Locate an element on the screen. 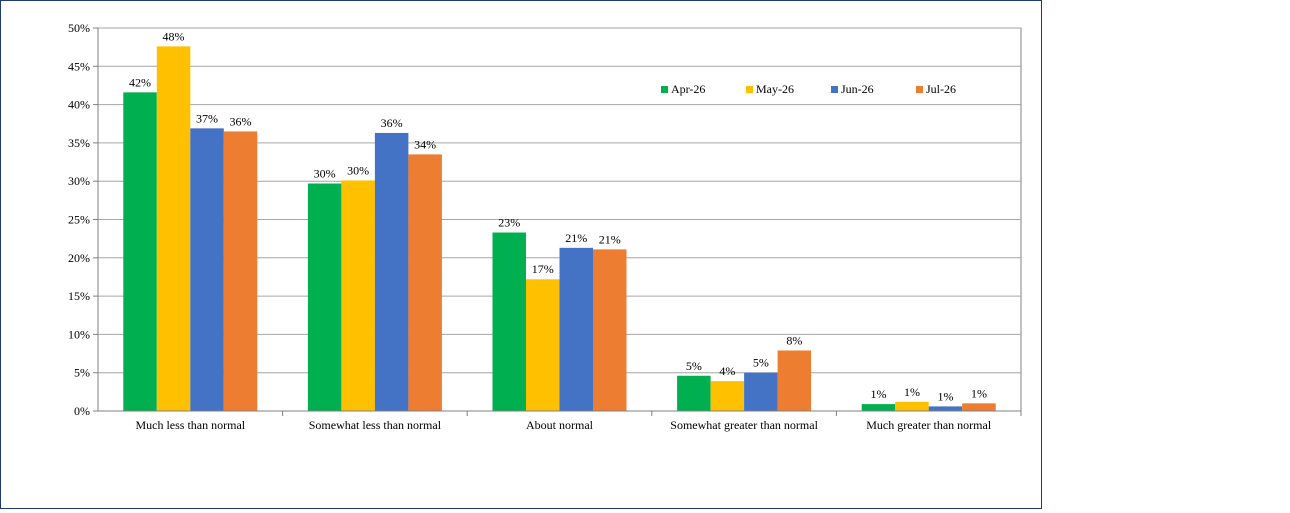 The width and height of the screenshot is (1290, 513). data-label: 42% is located at coordinates (140, 82).